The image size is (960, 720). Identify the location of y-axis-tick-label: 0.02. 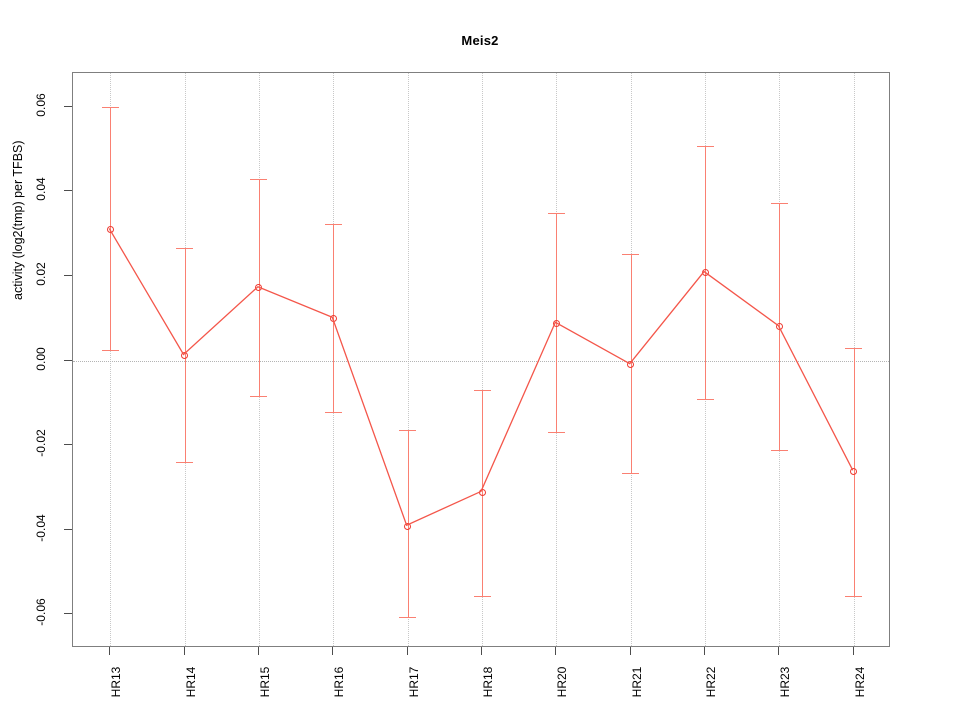
(41, 274).